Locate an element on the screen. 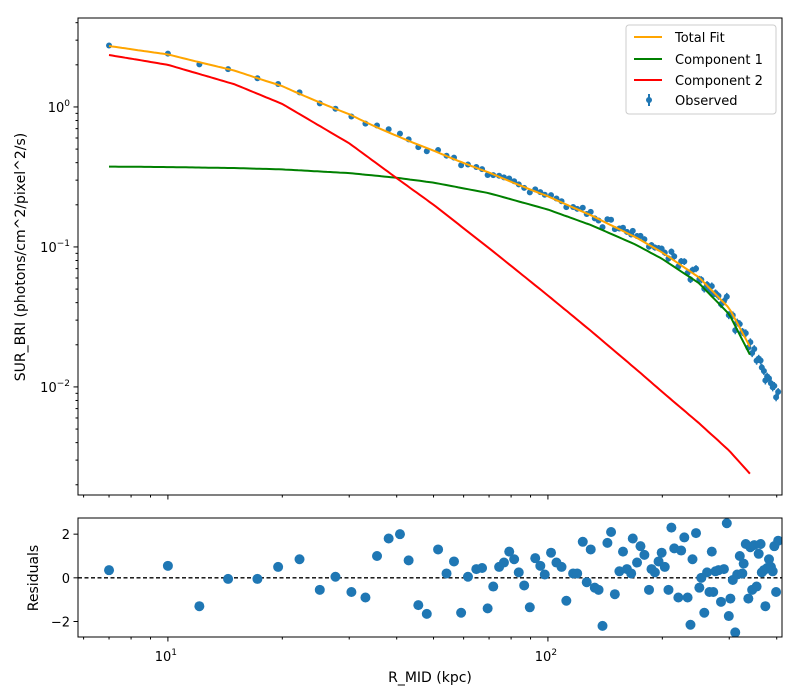  y-tick-exponent: −2 is located at coordinates (63, 384).